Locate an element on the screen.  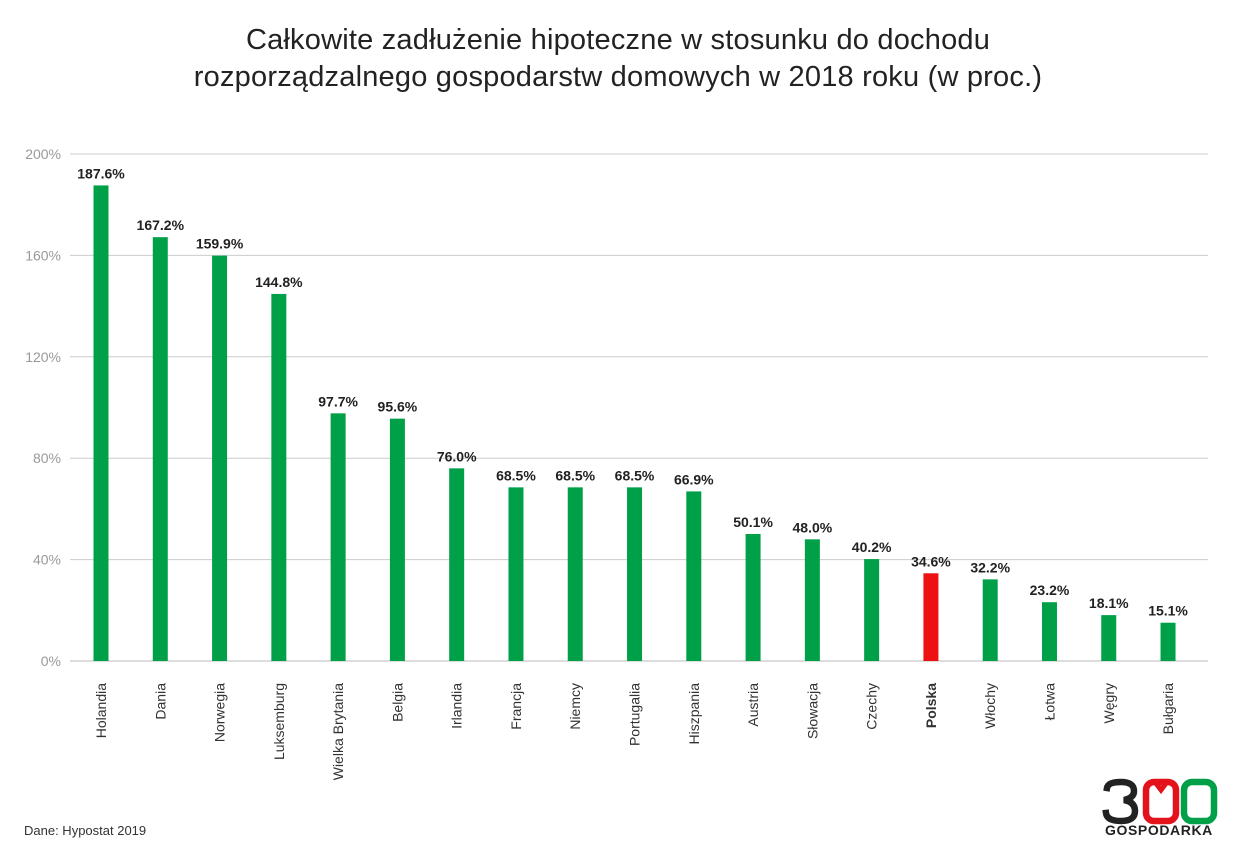
x-tick-label: Holandia is located at coordinates (101, 710).